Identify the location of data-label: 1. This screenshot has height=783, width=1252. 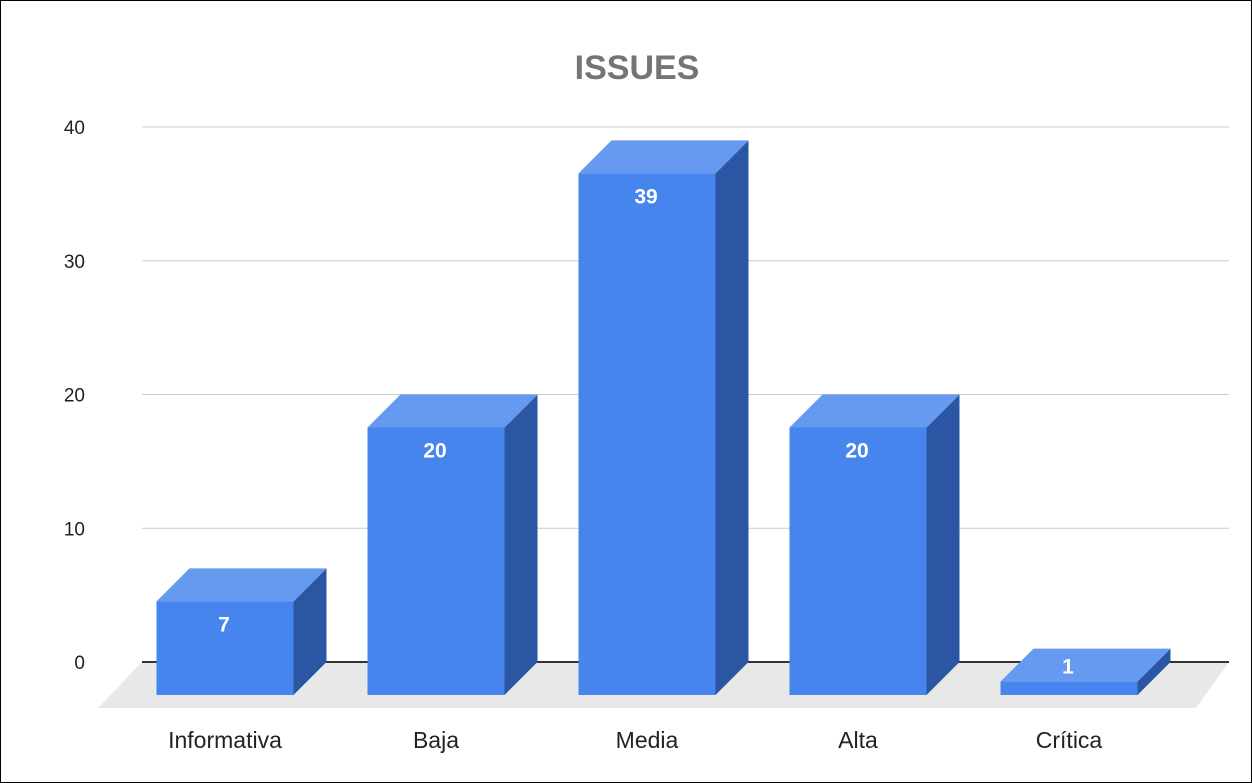
(1068, 667).